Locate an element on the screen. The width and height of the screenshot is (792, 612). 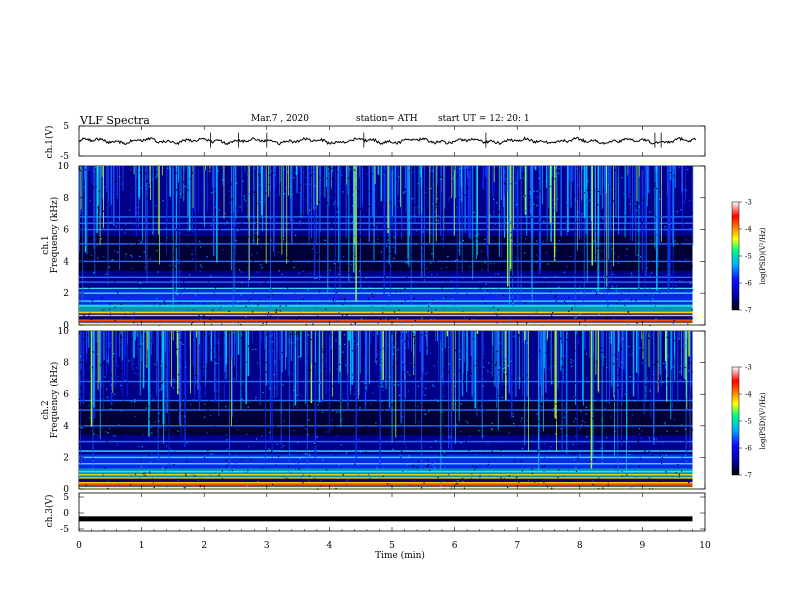
x-tick-label: 7 is located at coordinates (517, 546).